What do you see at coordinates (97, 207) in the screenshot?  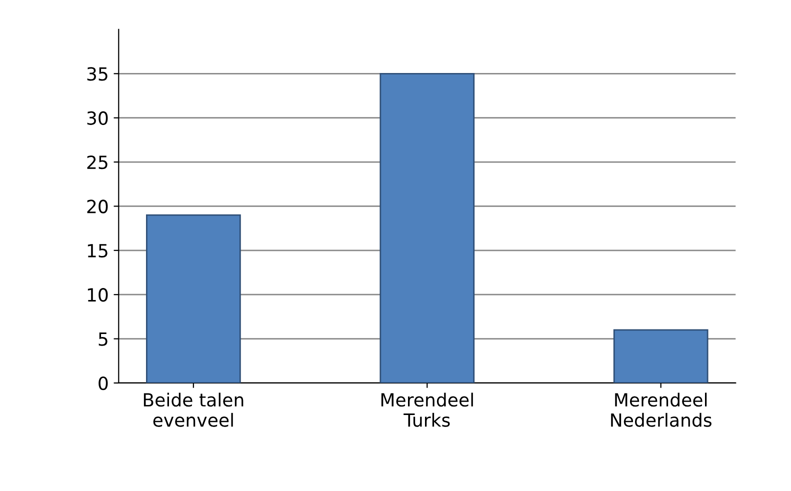 I see `y-tick-label: 20` at bounding box center [97, 207].